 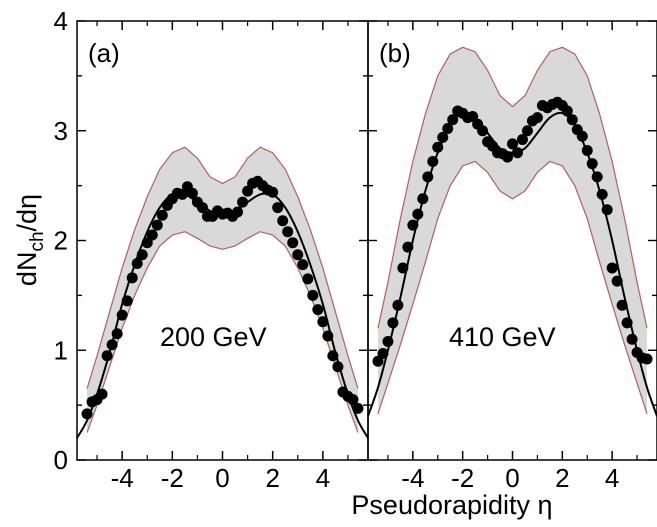 What do you see at coordinates (27, 213) in the screenshot?
I see `y-axis-title-tail: /dη` at bounding box center [27, 213].